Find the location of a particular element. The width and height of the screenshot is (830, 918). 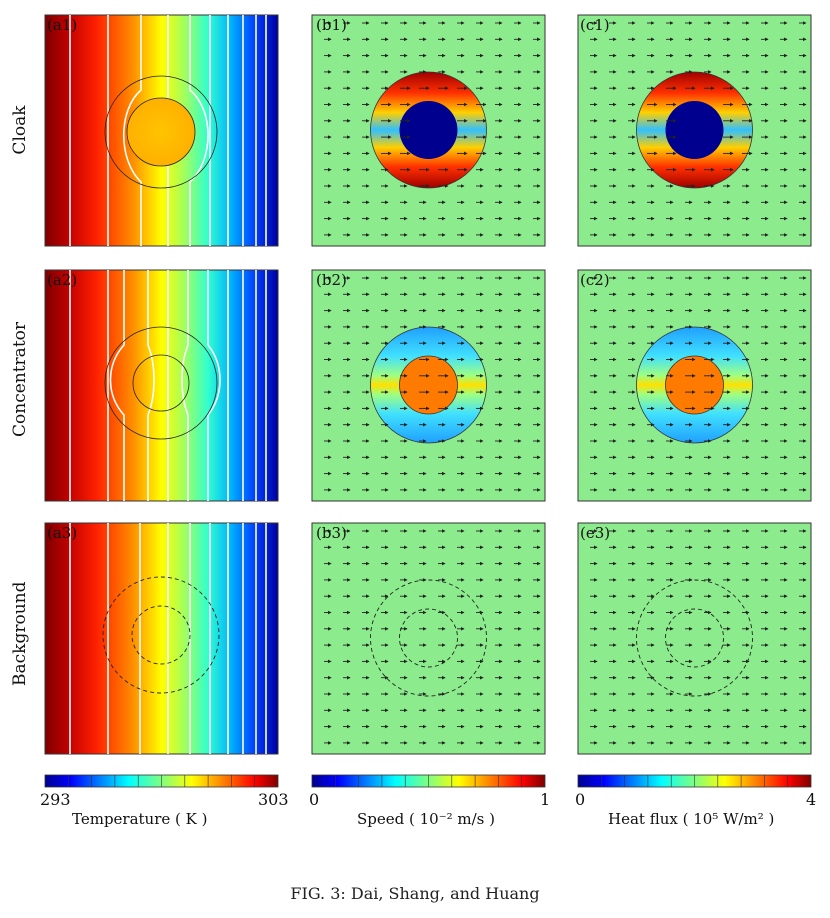

panel-label-a1: (a1) is located at coordinates (62, 25).